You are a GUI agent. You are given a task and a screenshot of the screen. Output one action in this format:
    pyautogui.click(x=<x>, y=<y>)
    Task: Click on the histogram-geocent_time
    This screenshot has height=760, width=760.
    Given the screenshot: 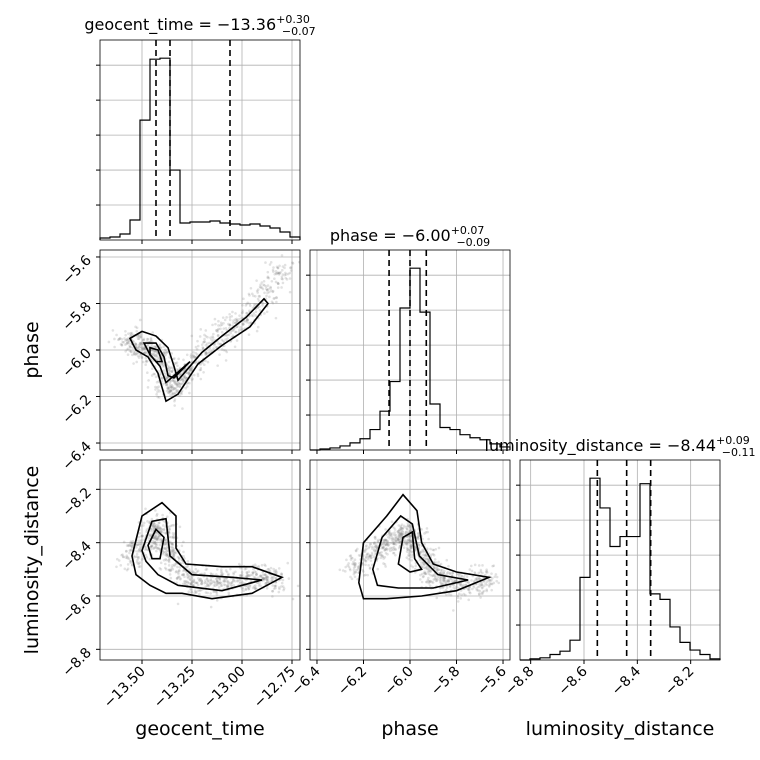 What is the action you would take?
    pyautogui.click(x=200, y=148)
    